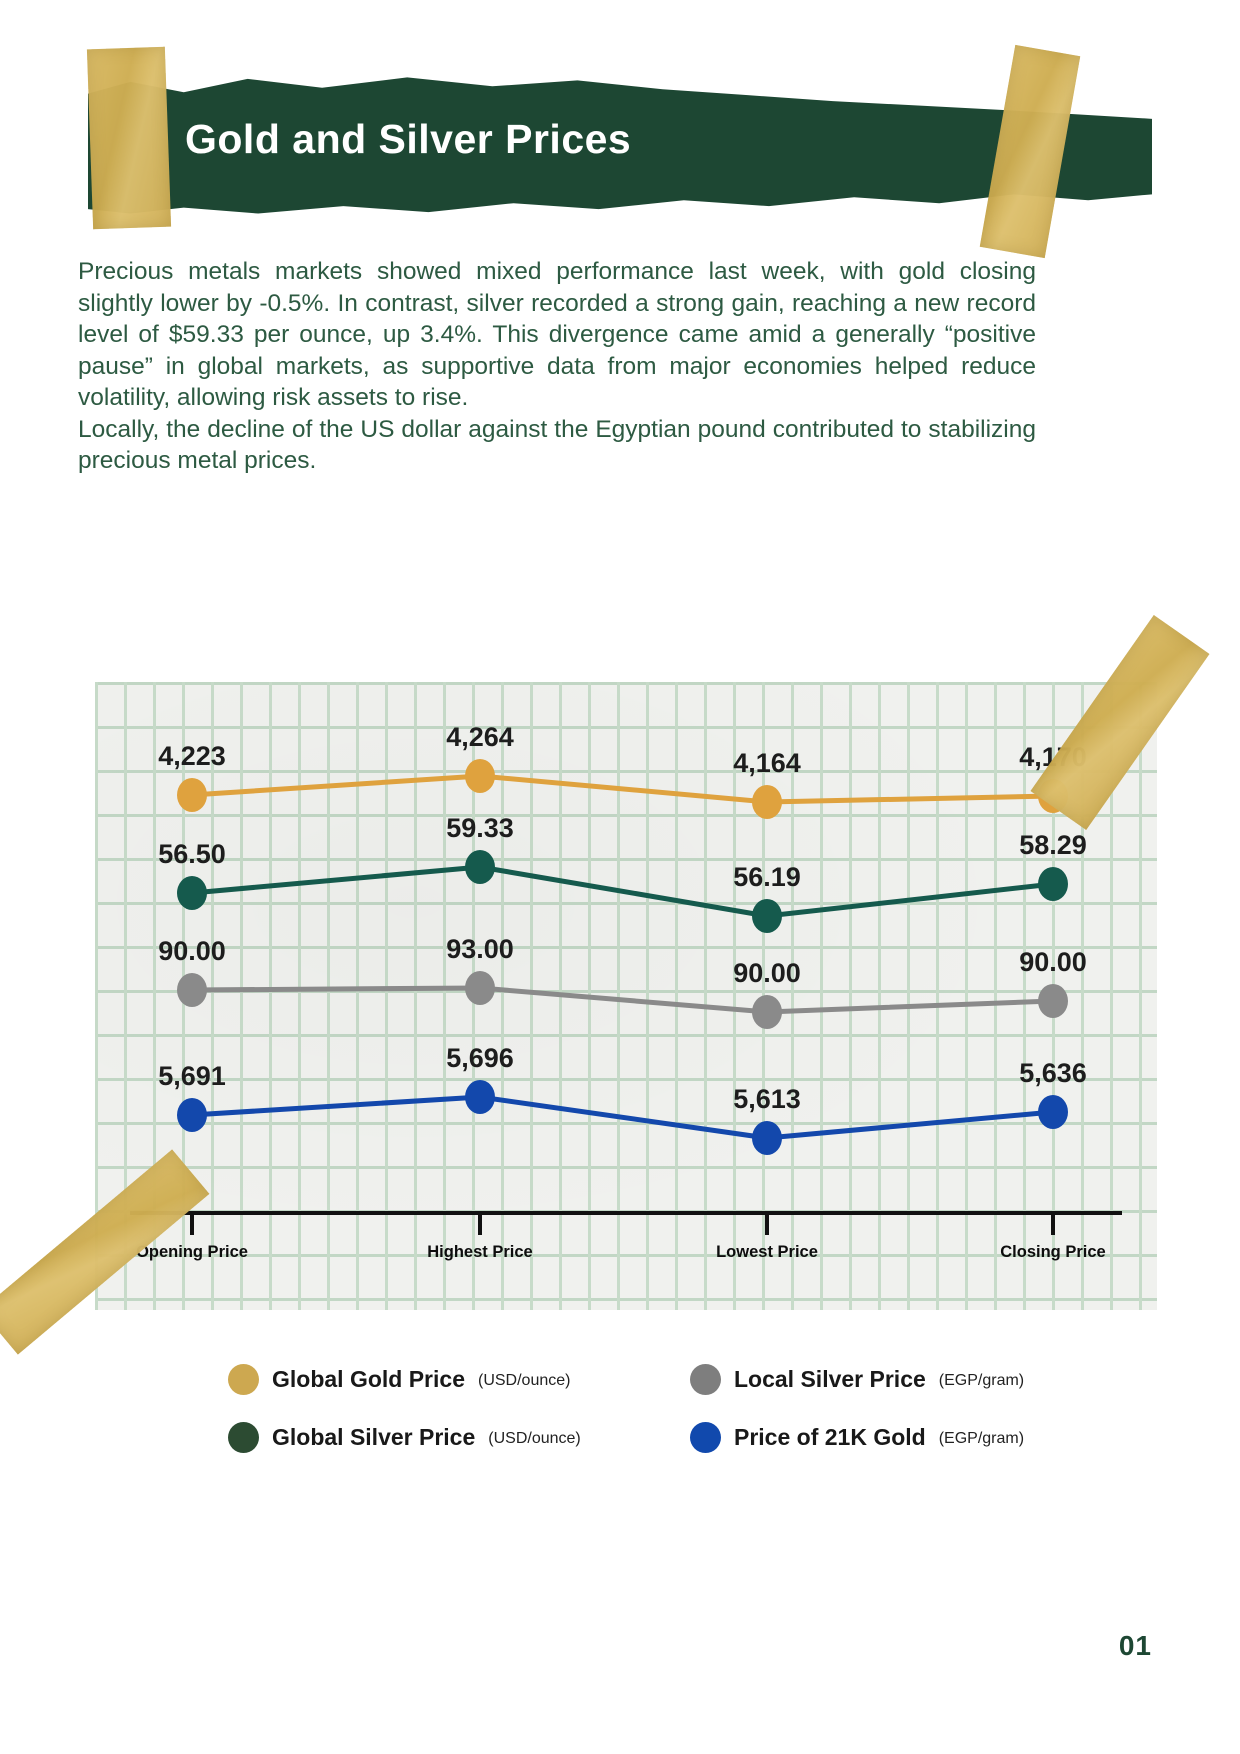  Describe the element at coordinates (767, 1099) in the screenshot. I see `data-label: 5,613` at that location.